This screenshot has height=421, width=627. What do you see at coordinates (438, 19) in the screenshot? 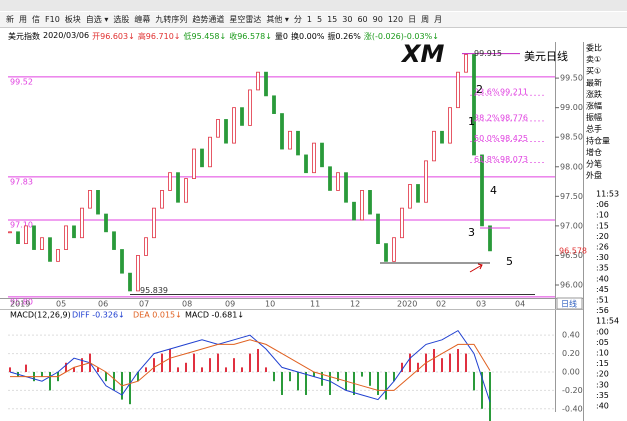
I see `toolbar-item: 月` at bounding box center [438, 19].